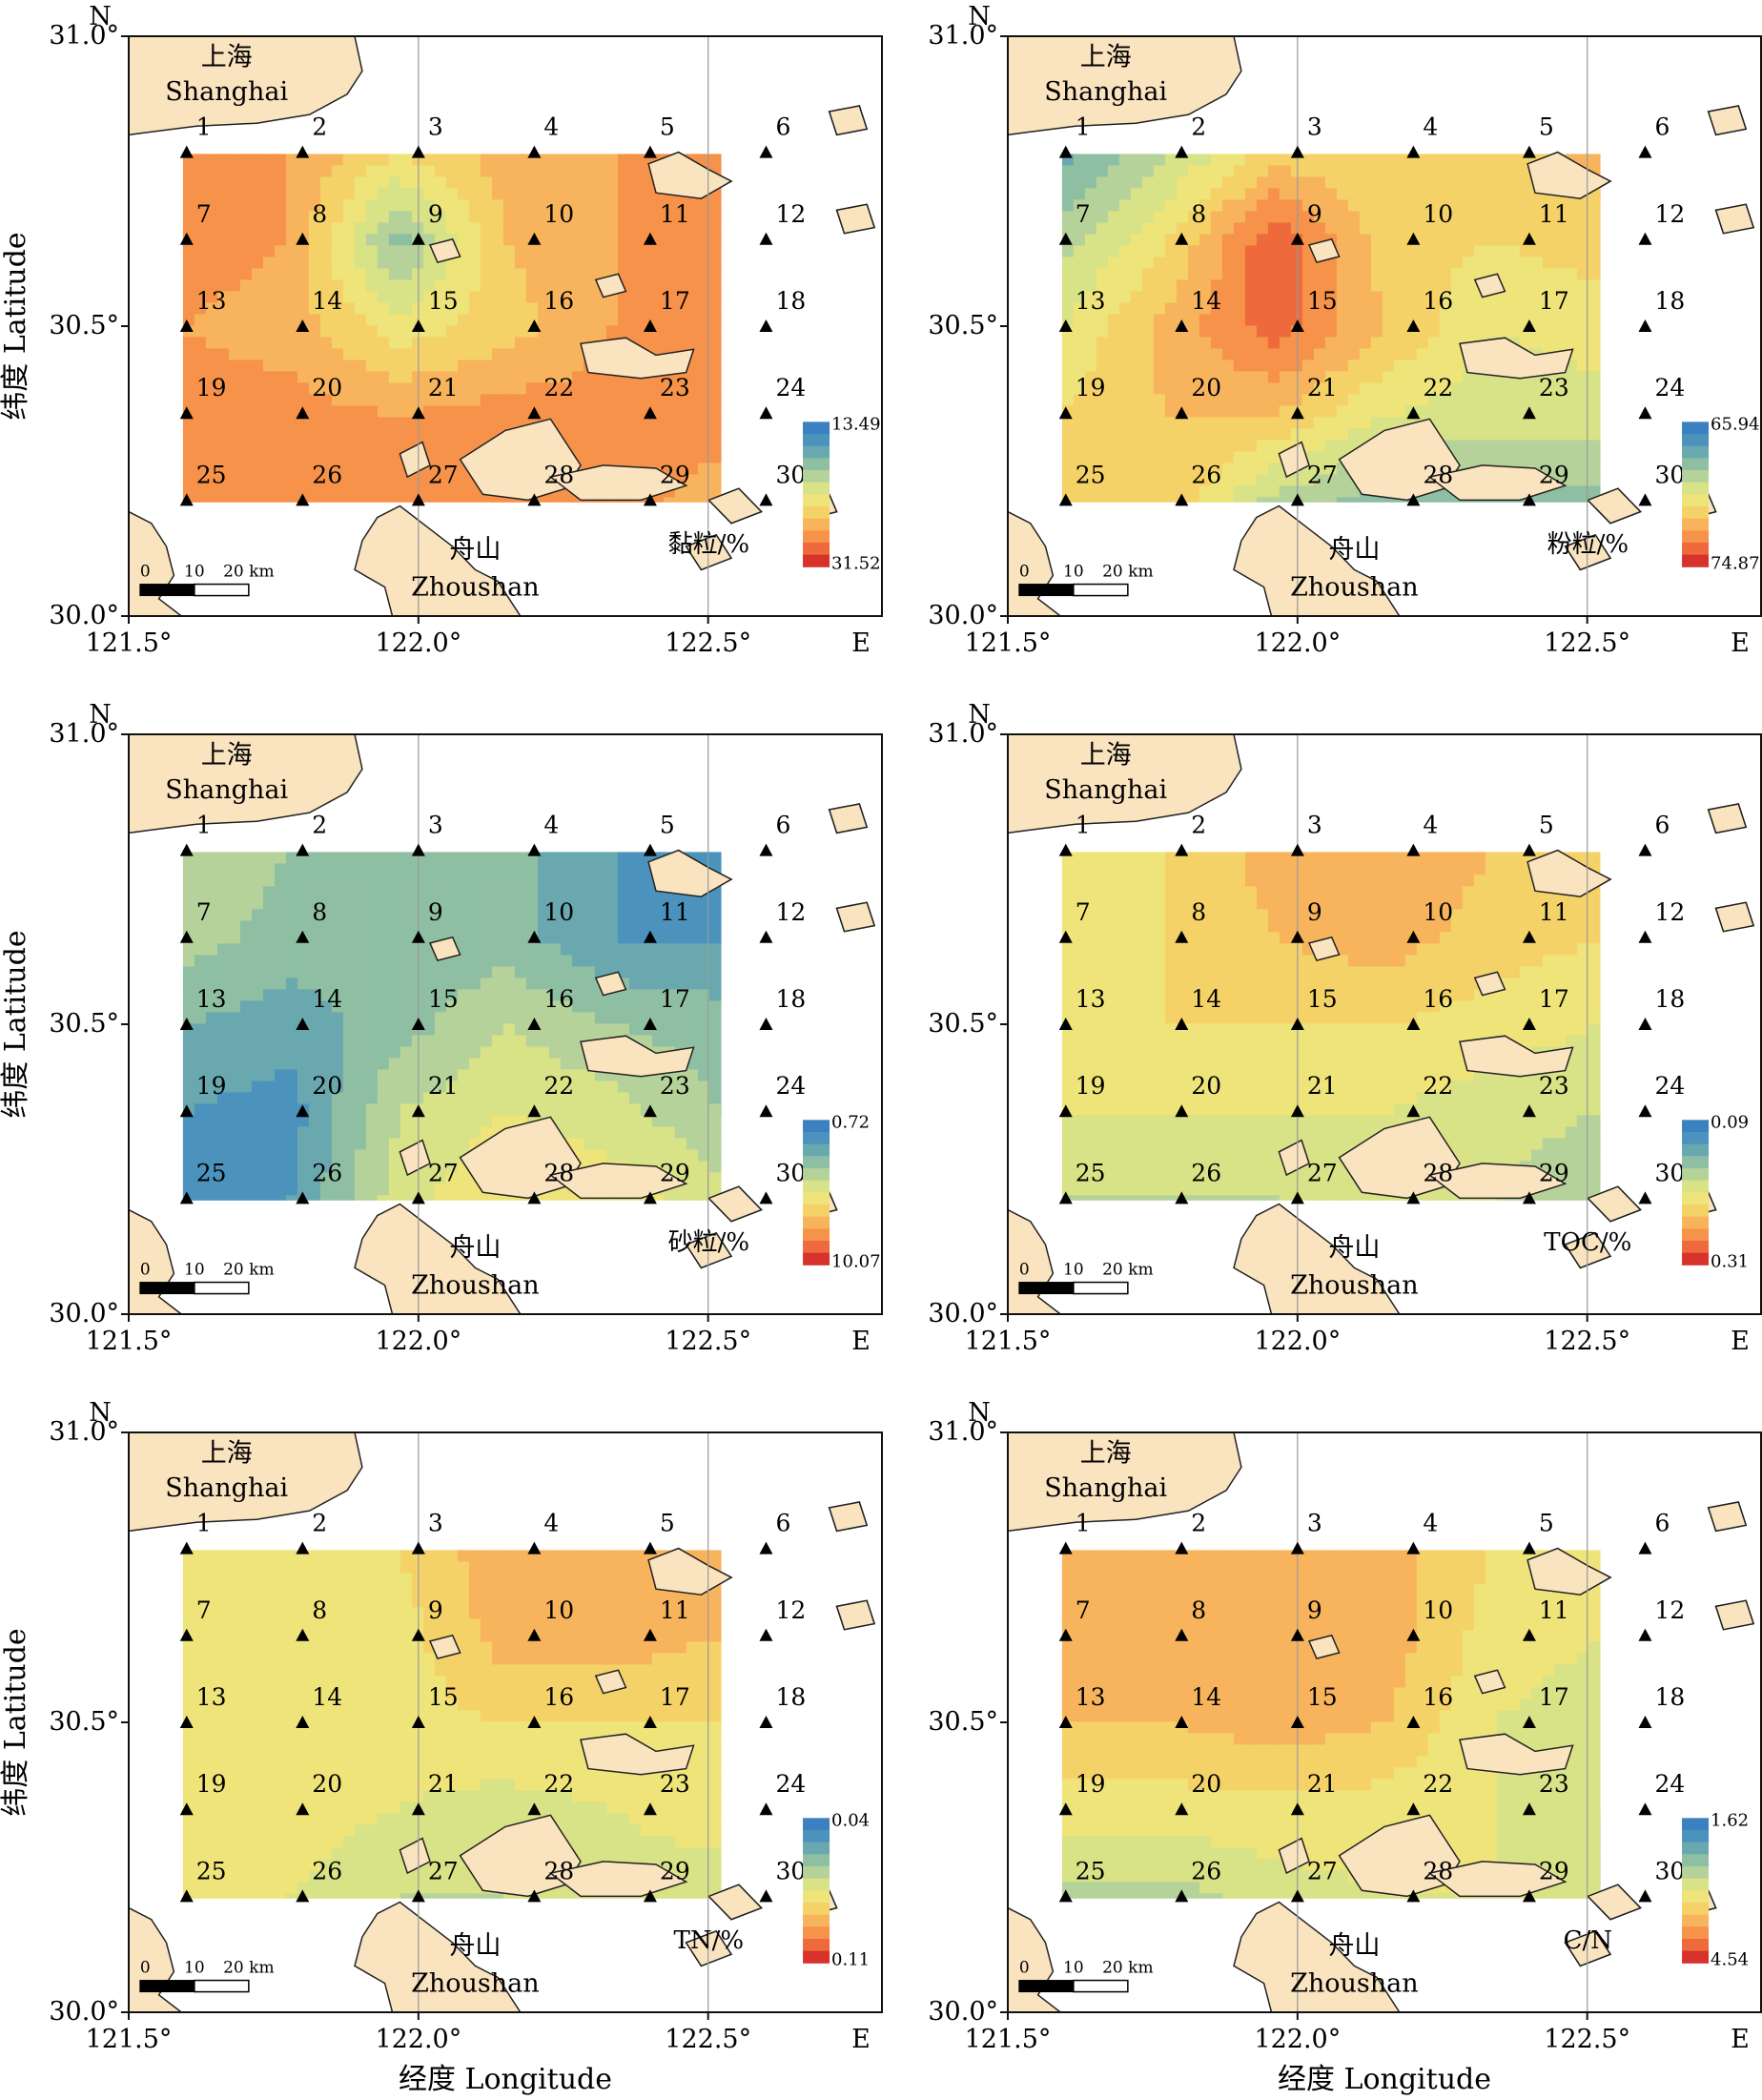 Image resolution: width=1762 pixels, height=2100 pixels. What do you see at coordinates (226, 790) in the screenshot?
I see `shanghai-en-label: Shanghai` at bounding box center [226, 790].